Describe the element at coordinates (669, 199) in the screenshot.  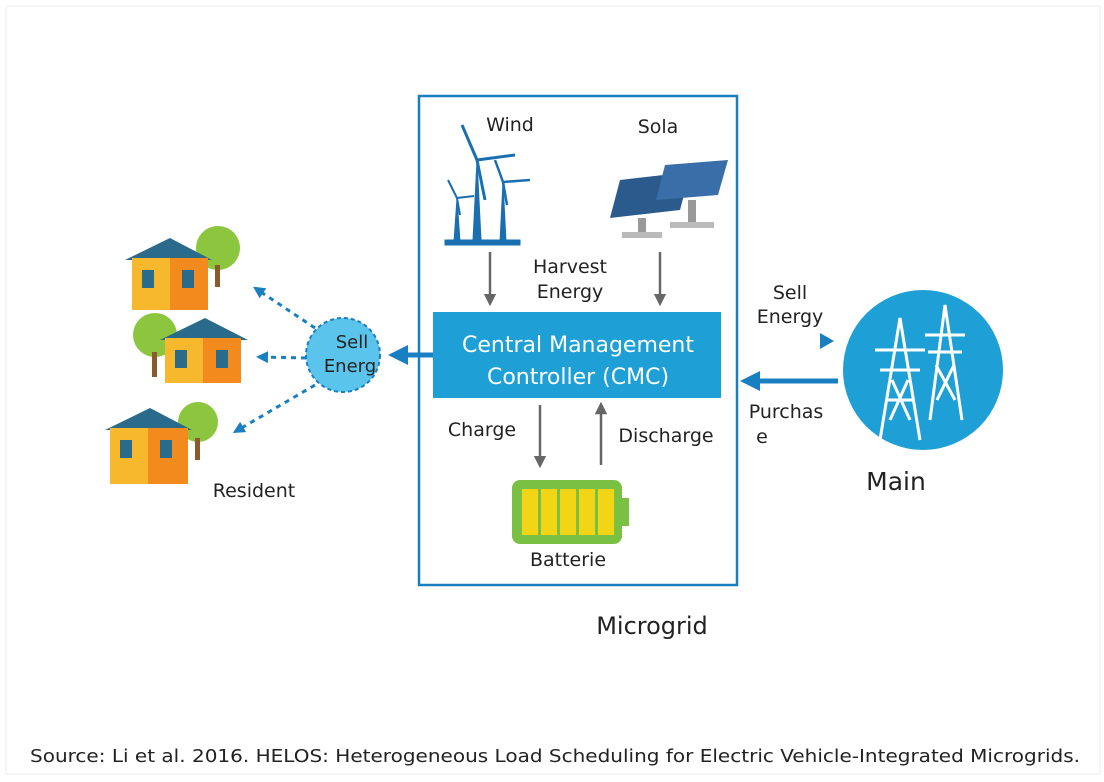
I see `solar-icon` at that location.